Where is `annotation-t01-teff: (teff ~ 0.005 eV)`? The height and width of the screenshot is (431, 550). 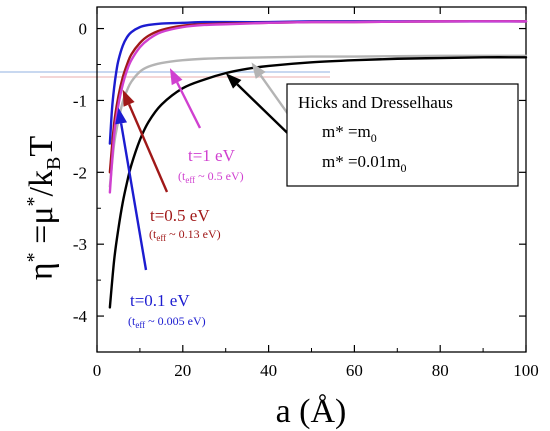
annotation-t01-teff: (teff ~ 0.005 eV) is located at coordinates (167, 322).